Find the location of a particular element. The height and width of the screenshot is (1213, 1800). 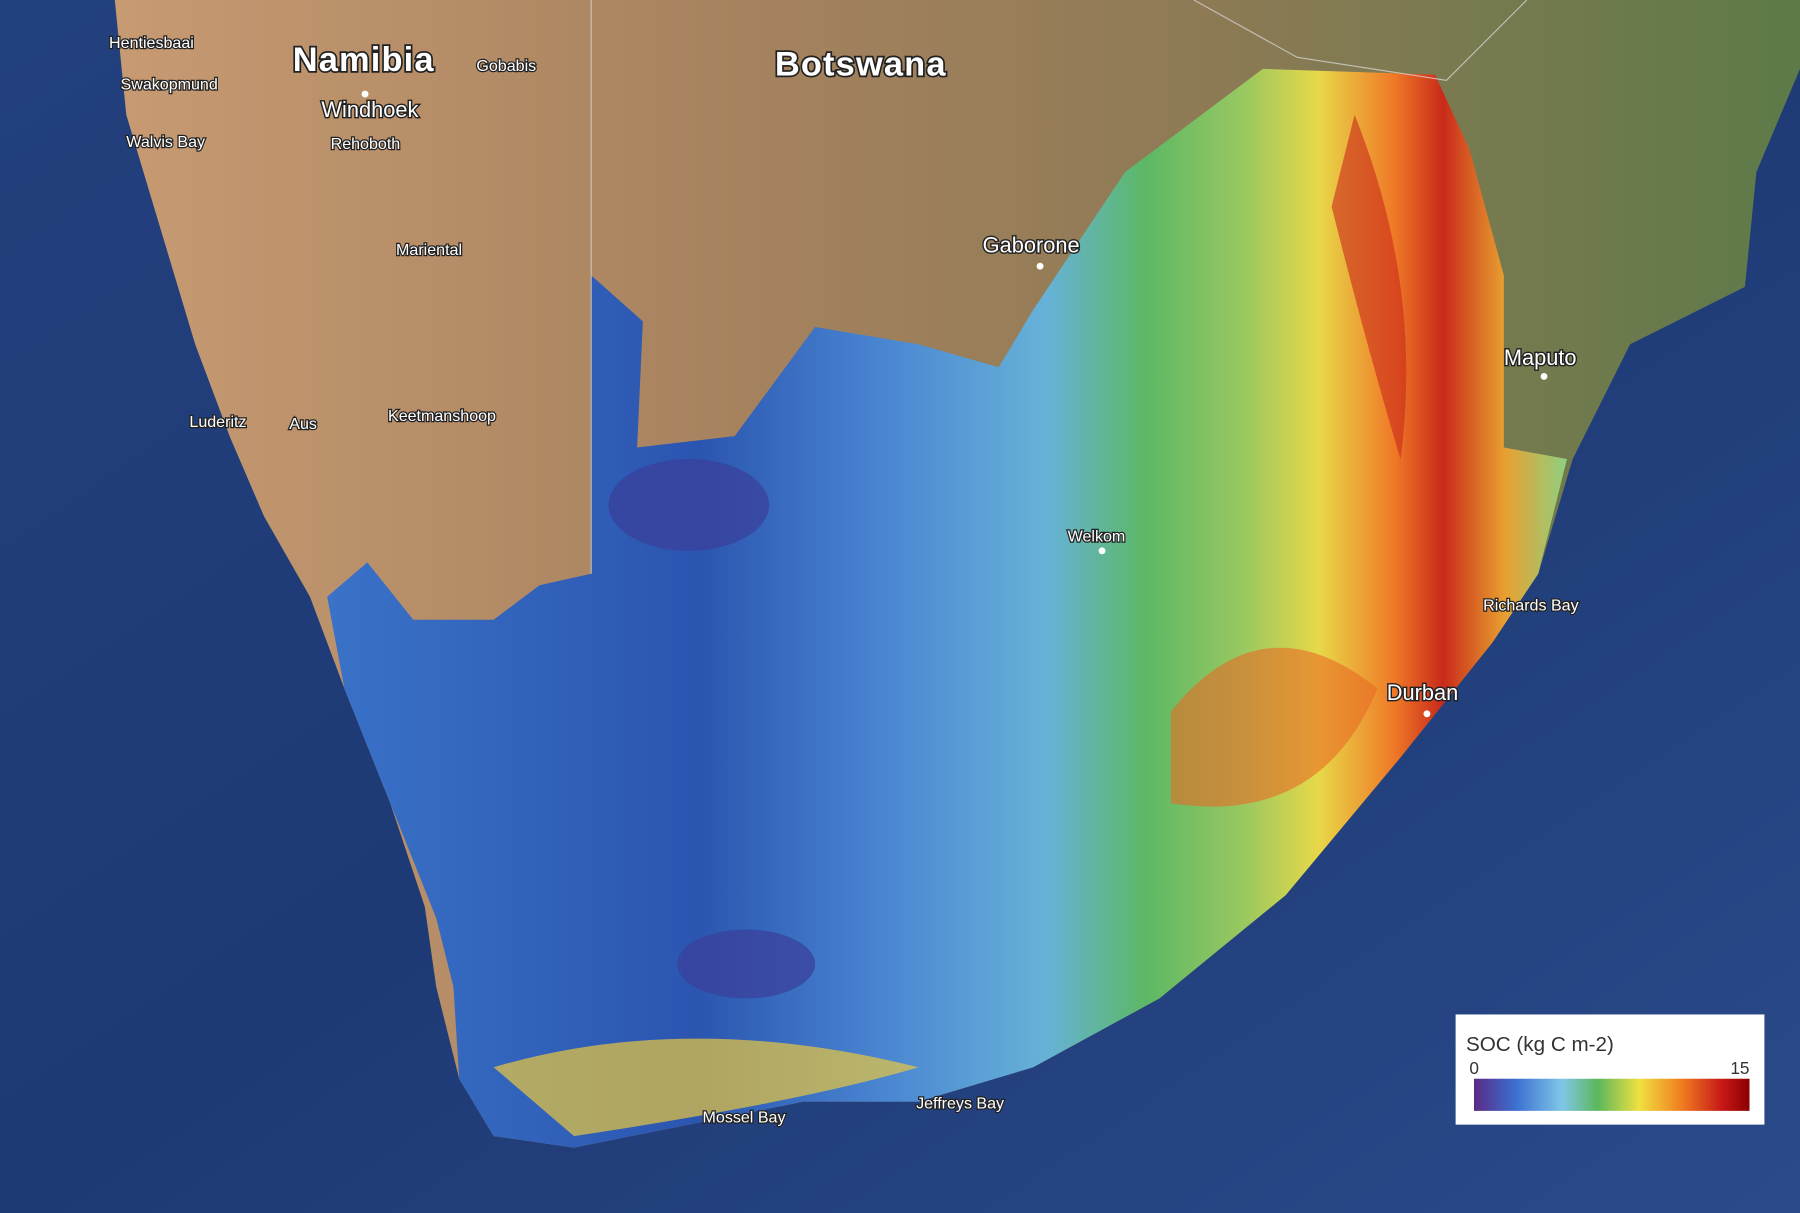

legend-max: 15 is located at coordinates (1739, 1068).